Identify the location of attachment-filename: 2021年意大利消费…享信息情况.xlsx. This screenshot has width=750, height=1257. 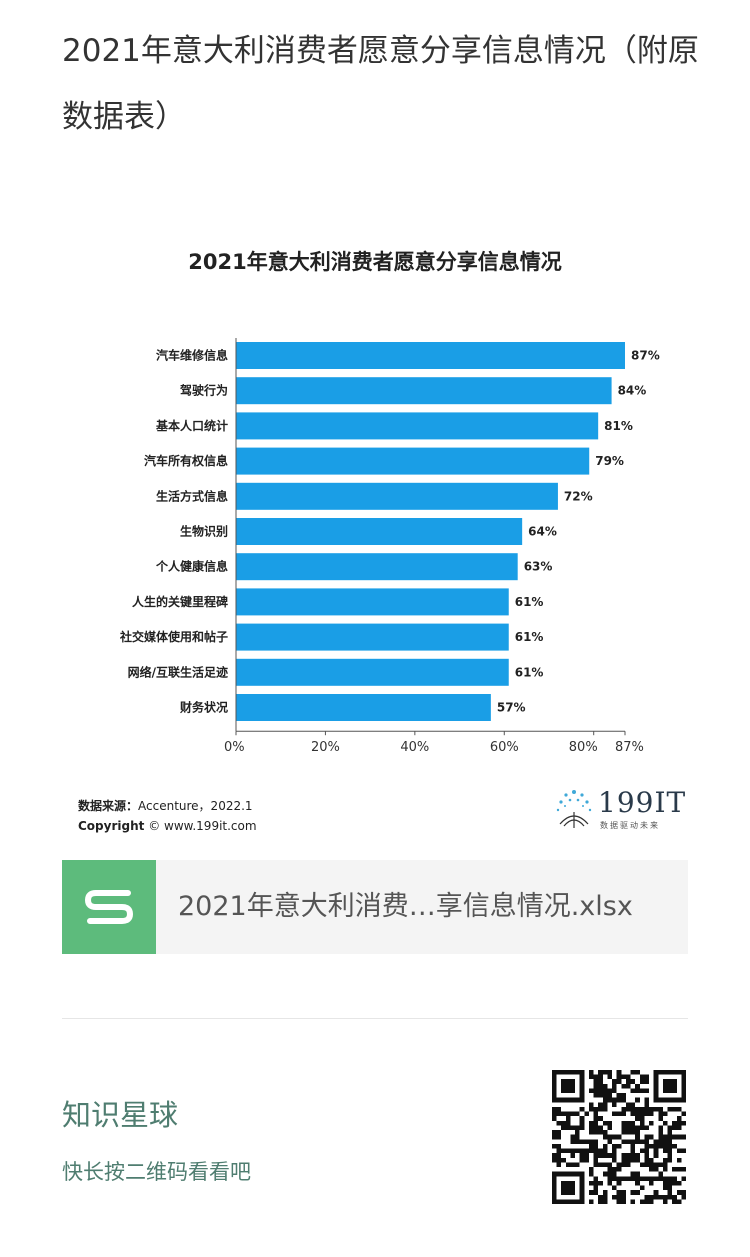
(405, 906).